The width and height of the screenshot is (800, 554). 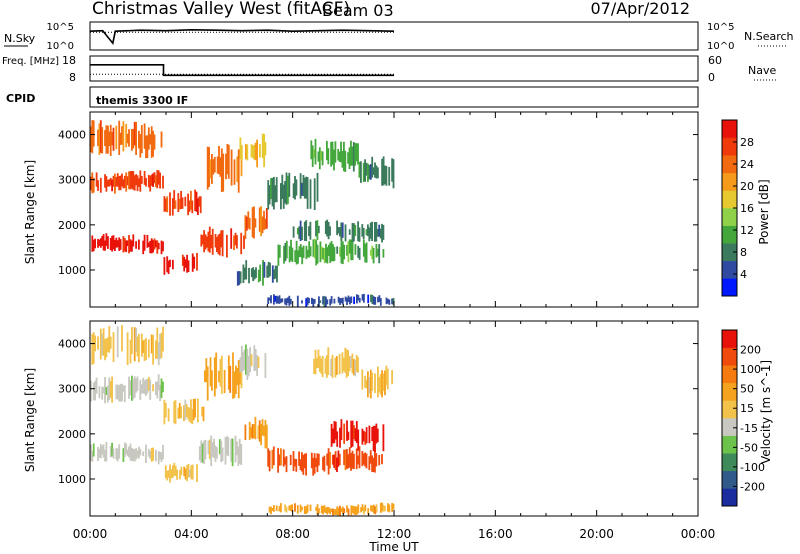 I want to click on power-colorbar-swatch, so click(x=729, y=287).